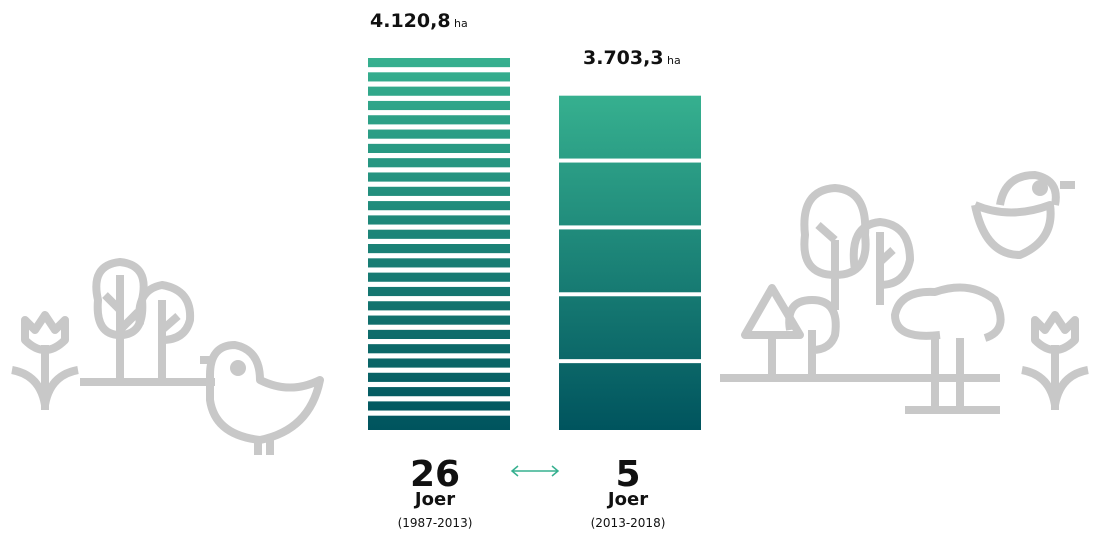 The image size is (1096, 533). I want to click on period: (2013-2018), so click(628, 523).